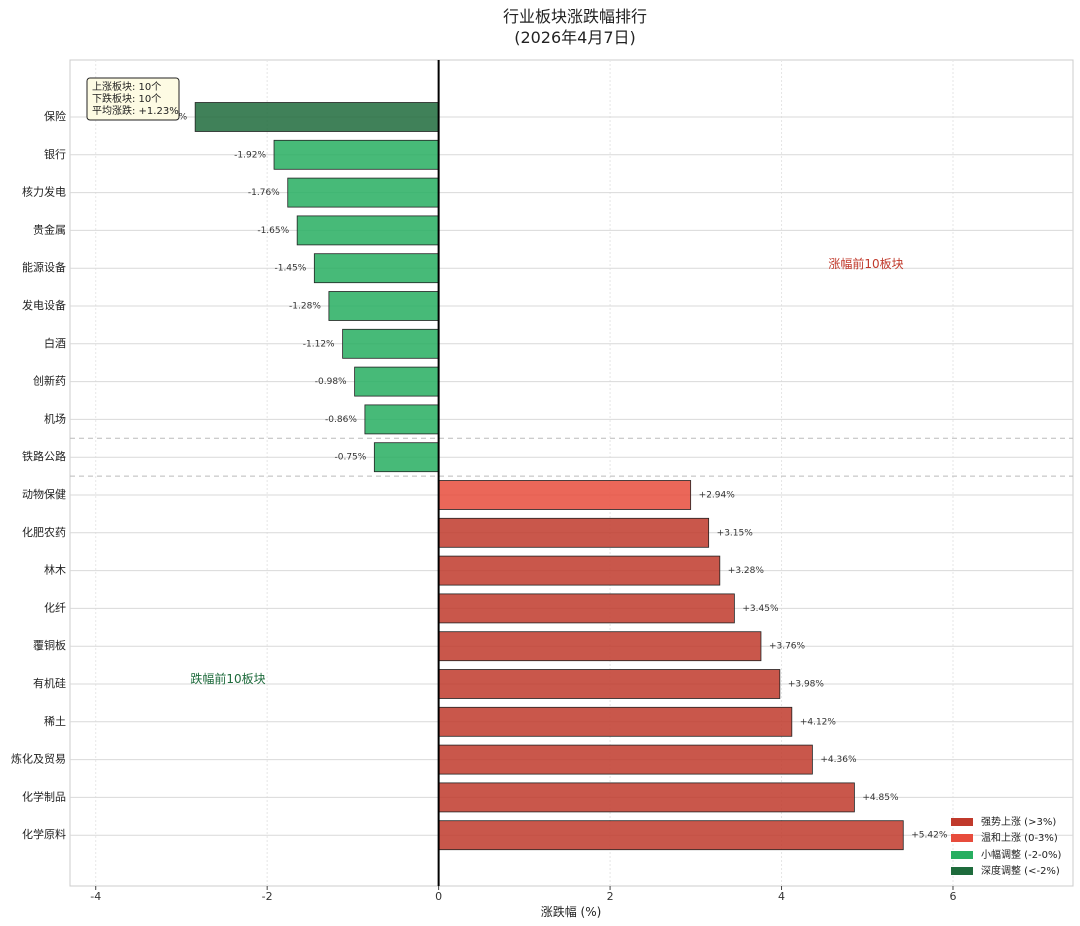  What do you see at coordinates (586, 608) in the screenshot?
I see `bar-化纤` at bounding box center [586, 608].